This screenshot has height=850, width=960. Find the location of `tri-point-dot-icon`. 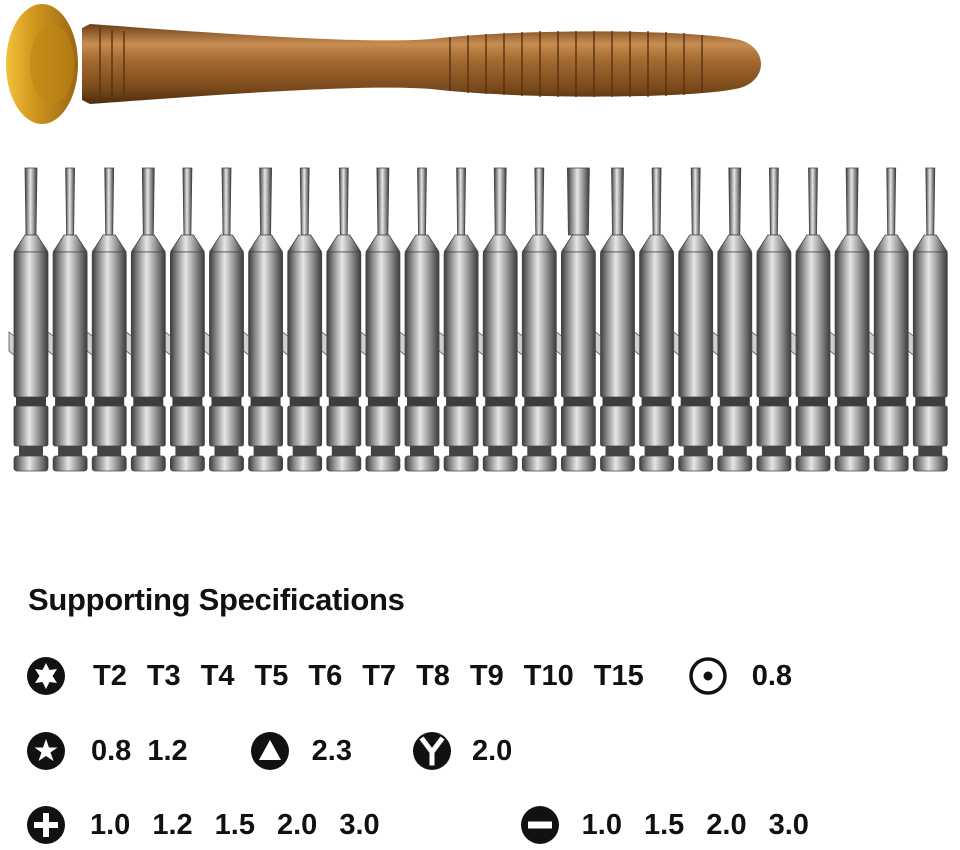

tri-point-dot-icon is located at coordinates (708, 676).